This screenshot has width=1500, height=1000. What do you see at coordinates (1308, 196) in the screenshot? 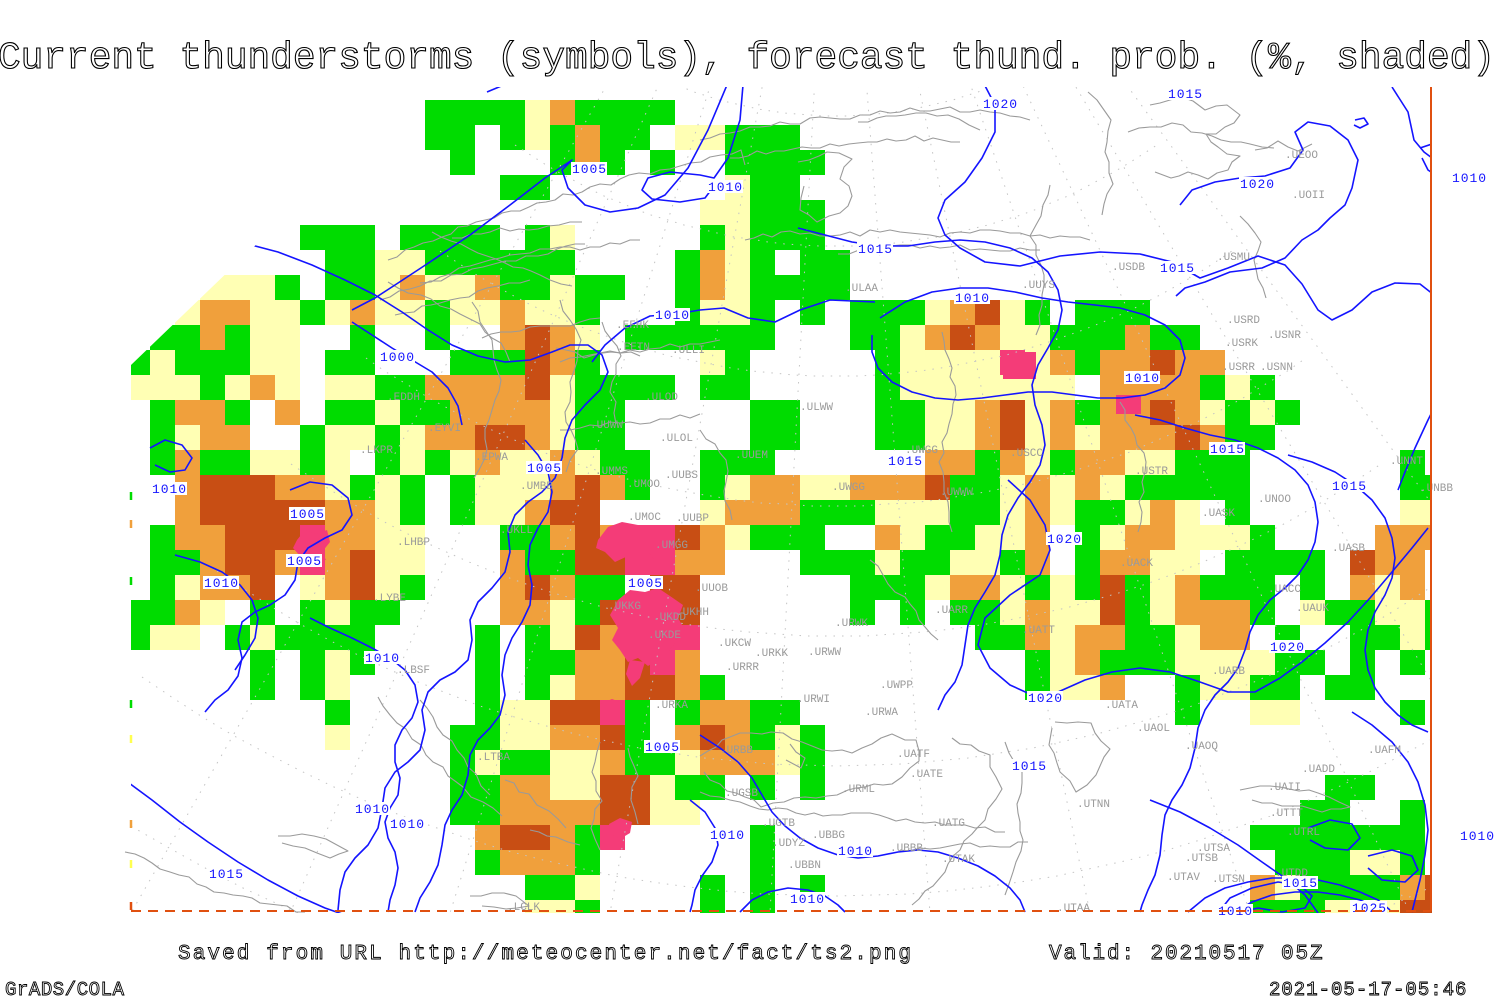
I see `svg-text: .UOII` at bounding box center [1308, 196].